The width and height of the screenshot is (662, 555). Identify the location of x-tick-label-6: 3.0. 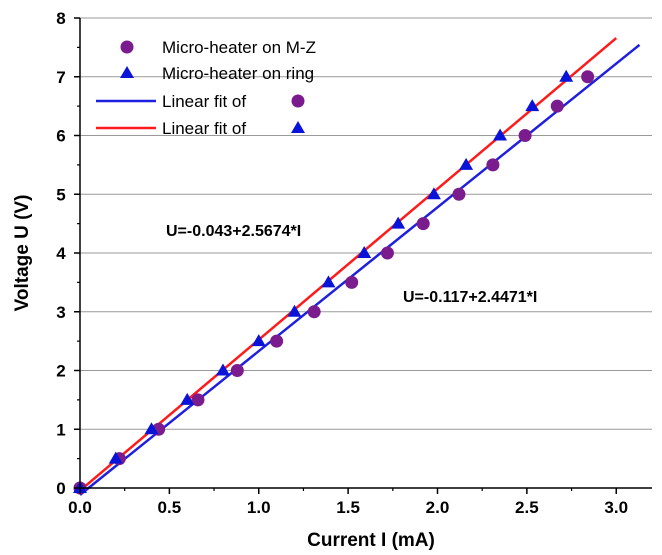
(616, 507).